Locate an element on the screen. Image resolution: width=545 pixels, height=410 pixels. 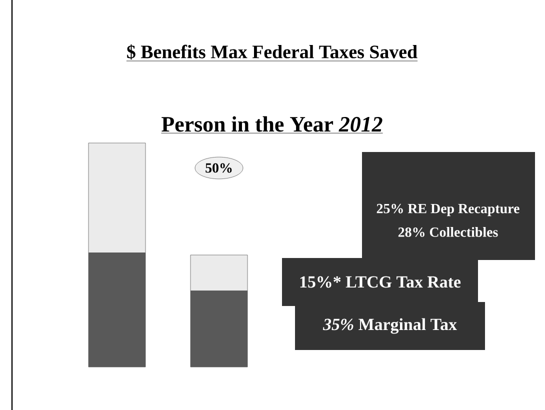
annotation: 50% is located at coordinates (219, 168).